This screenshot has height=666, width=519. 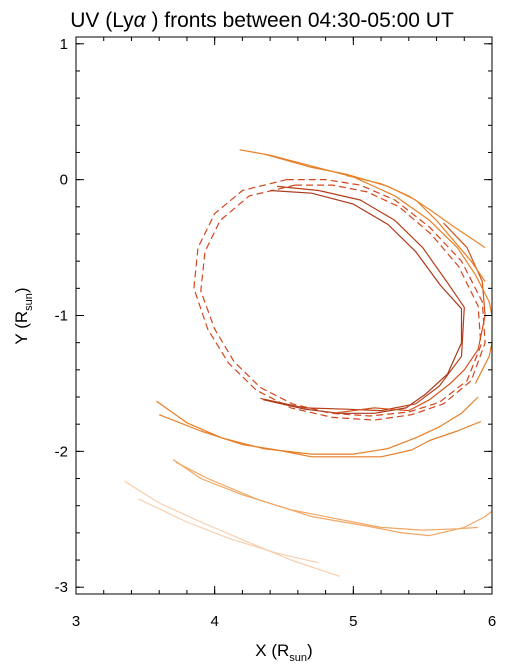 I want to click on y-axis-label: Y (Rsun), so click(x=23, y=315).